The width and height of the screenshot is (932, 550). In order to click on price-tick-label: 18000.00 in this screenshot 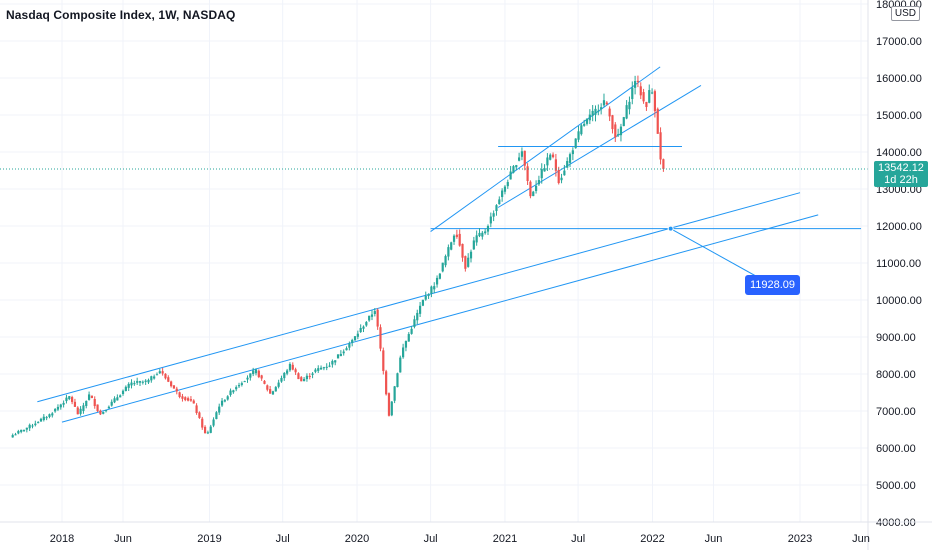, I will do `click(899, 5)`.